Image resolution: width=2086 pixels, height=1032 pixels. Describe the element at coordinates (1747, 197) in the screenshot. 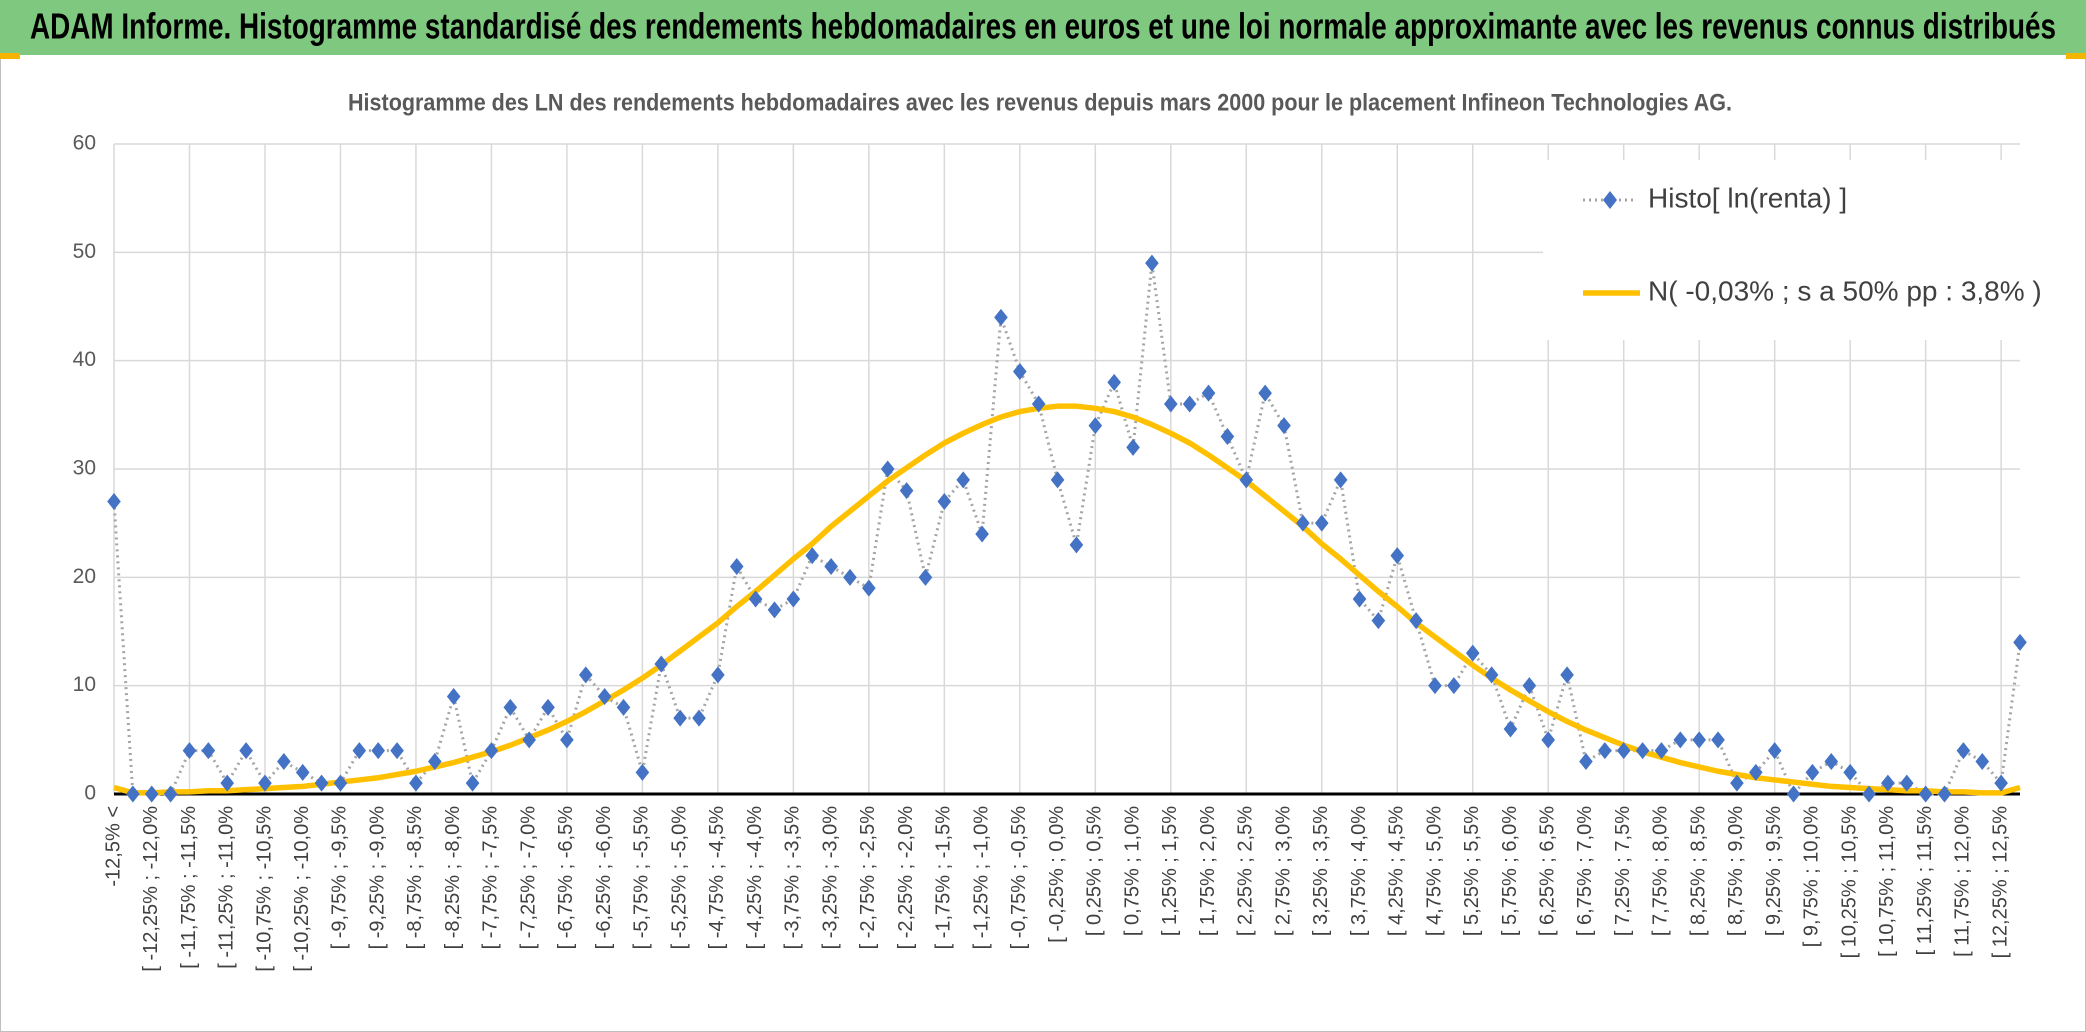

I see `legend-label: Histo[ ln(renta) ]` at that location.